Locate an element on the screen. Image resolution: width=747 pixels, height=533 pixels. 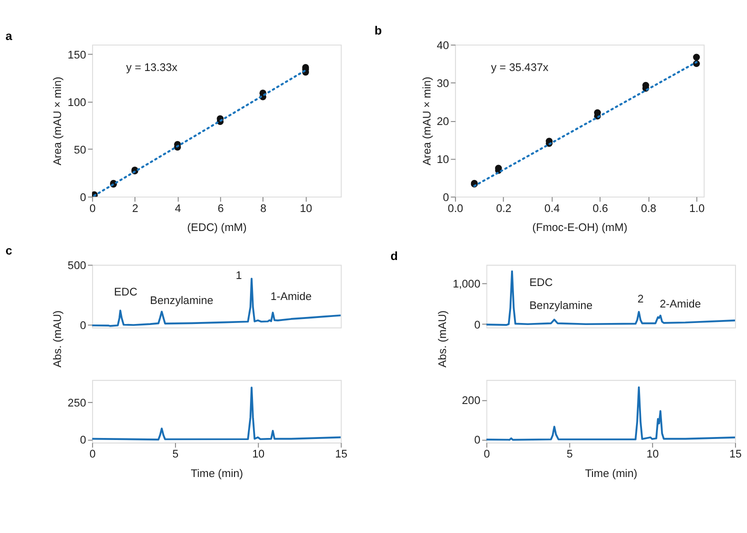
y-tick-label: 150 is located at coordinates (77, 55).